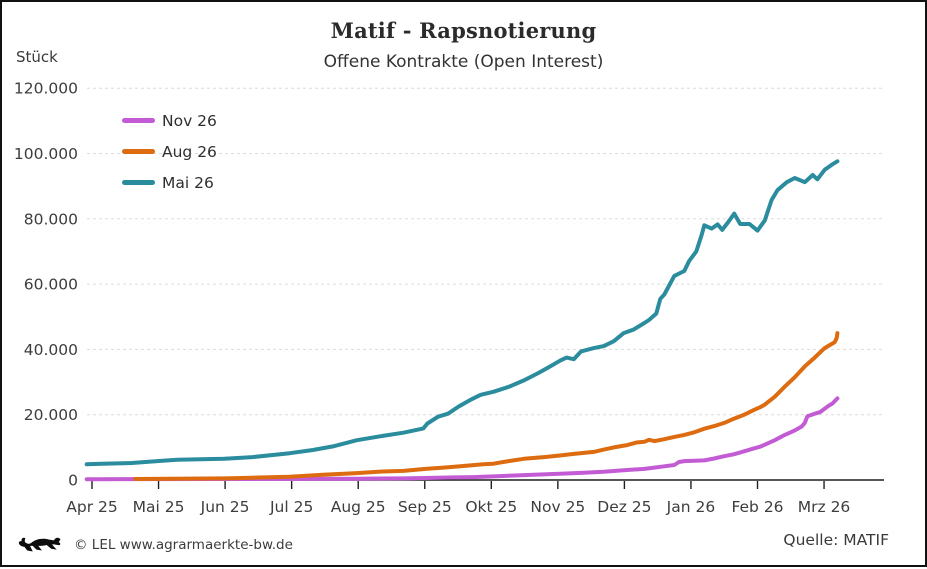 This screenshot has height=569, width=927. Describe the element at coordinates (225, 507) in the screenshot. I see `x-tick-label: Jun 25` at that location.